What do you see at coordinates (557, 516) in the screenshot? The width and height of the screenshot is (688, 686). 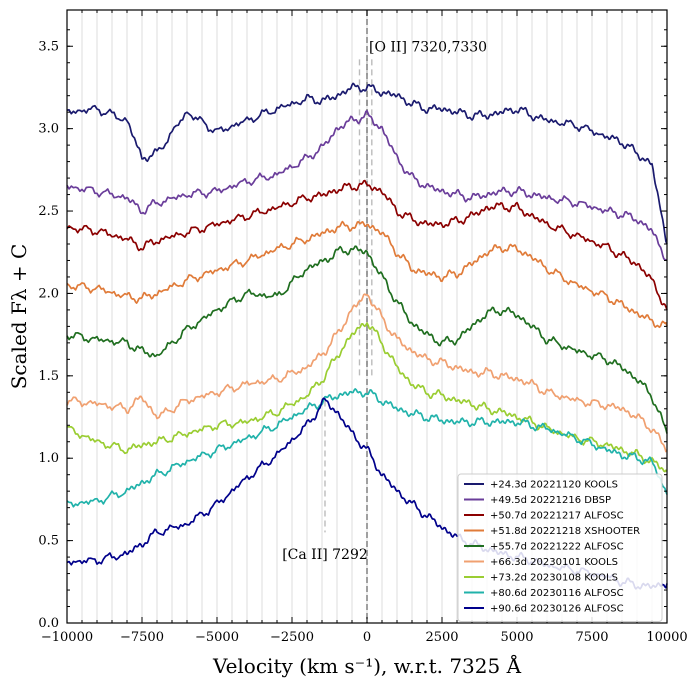 I see `legend-label: +50.7d 20221217 ALFOSC` at bounding box center [557, 516].